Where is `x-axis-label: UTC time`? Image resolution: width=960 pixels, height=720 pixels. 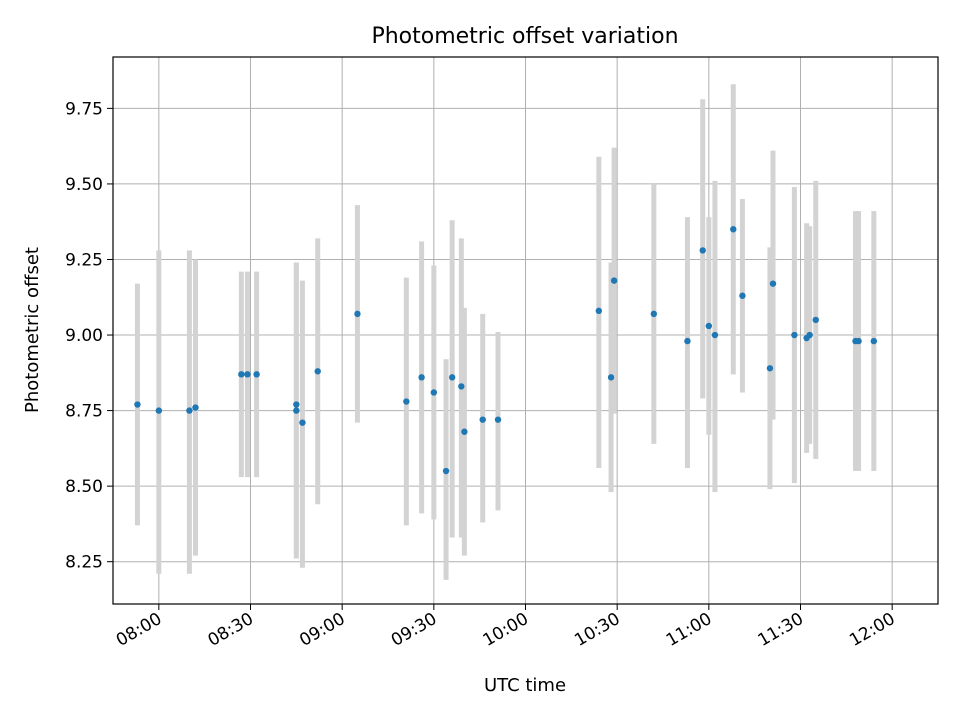 x-axis-label: UTC time is located at coordinates (525, 685).